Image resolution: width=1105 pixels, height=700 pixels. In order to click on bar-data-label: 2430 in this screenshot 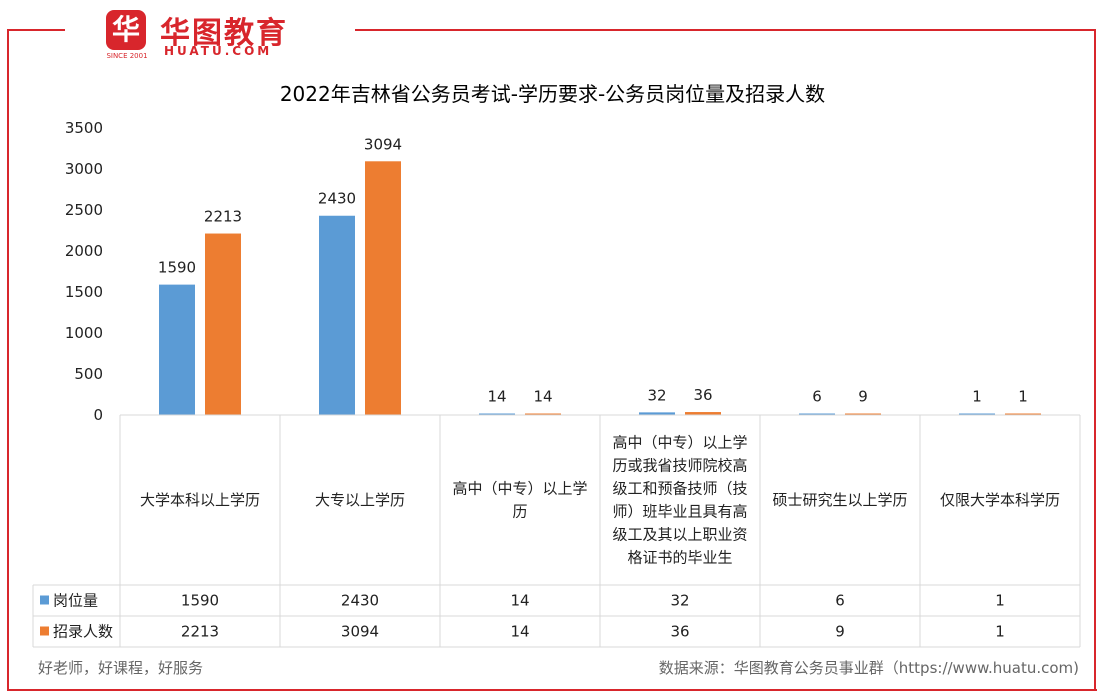, I will do `click(337, 199)`.